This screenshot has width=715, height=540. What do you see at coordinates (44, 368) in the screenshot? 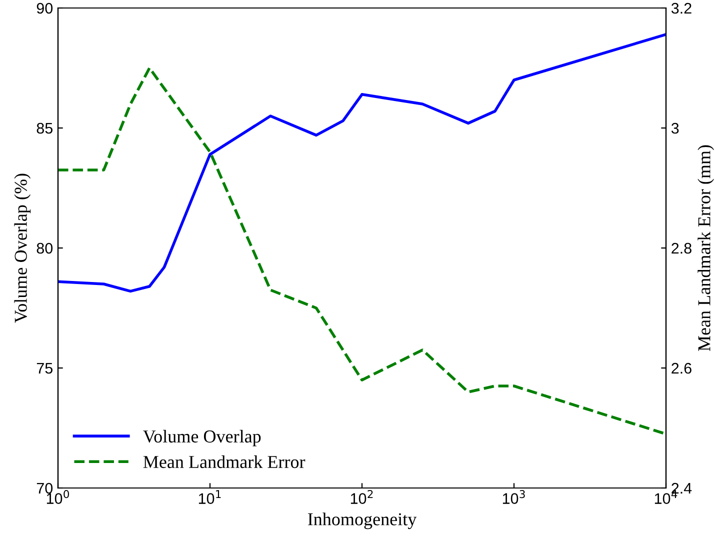
I see `y-tick-label: 75` at bounding box center [44, 368].